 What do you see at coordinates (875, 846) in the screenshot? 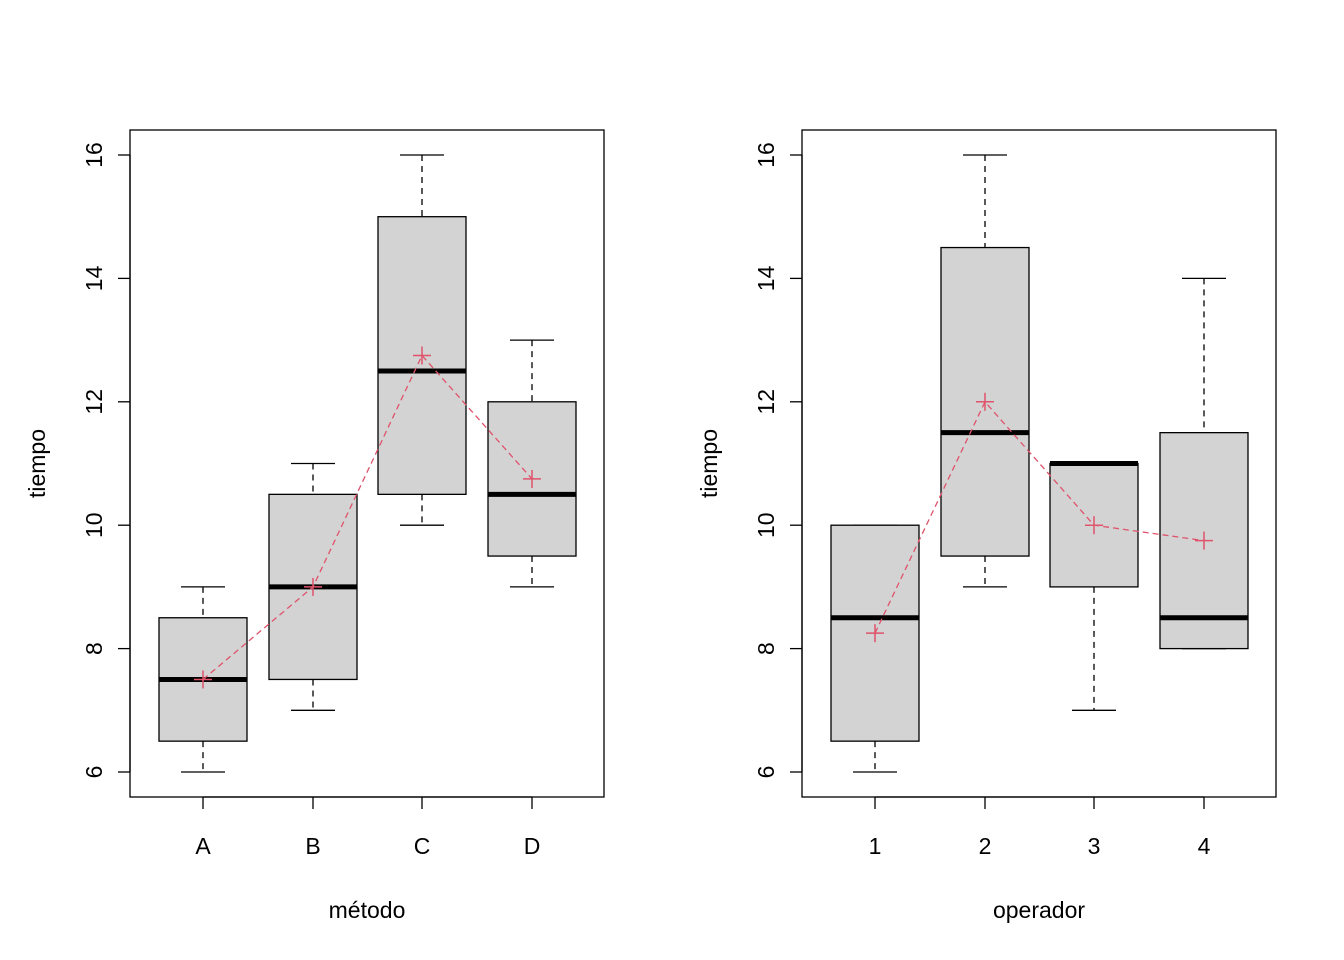
I see `x-tick-label: 1` at bounding box center [875, 846].